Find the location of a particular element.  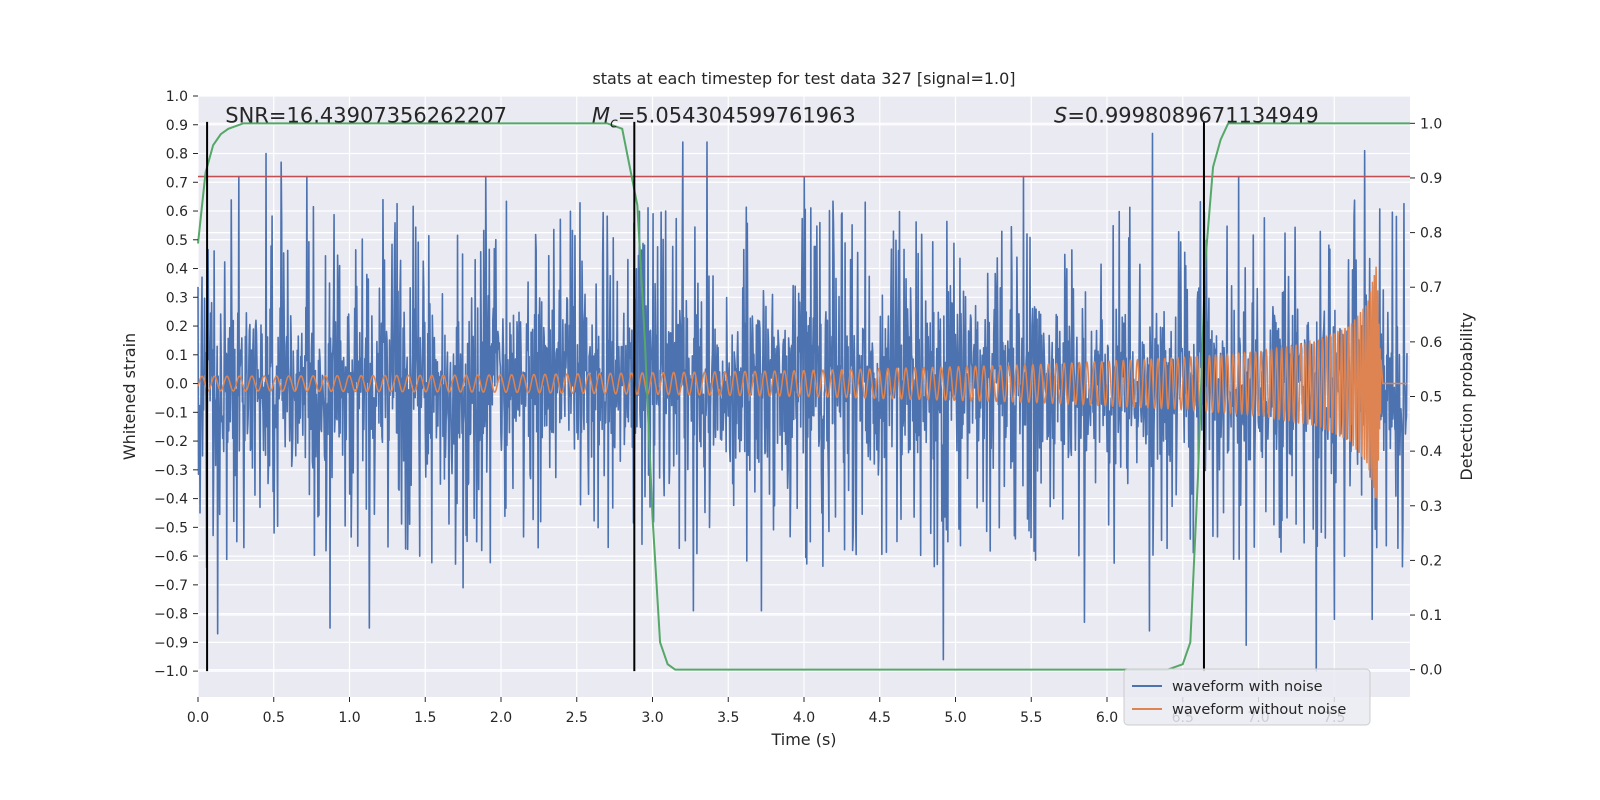

x-tick-label: 0.0 is located at coordinates (198, 718).